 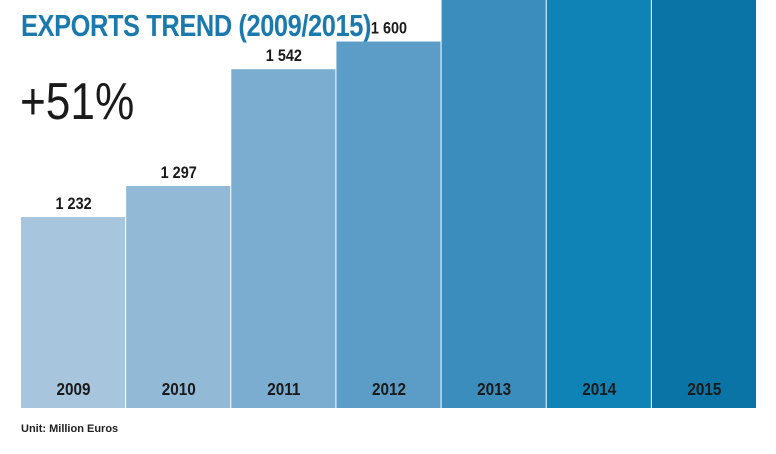 What do you see at coordinates (389, 29) in the screenshot?
I see `value-label-2012: 1 600` at bounding box center [389, 29].